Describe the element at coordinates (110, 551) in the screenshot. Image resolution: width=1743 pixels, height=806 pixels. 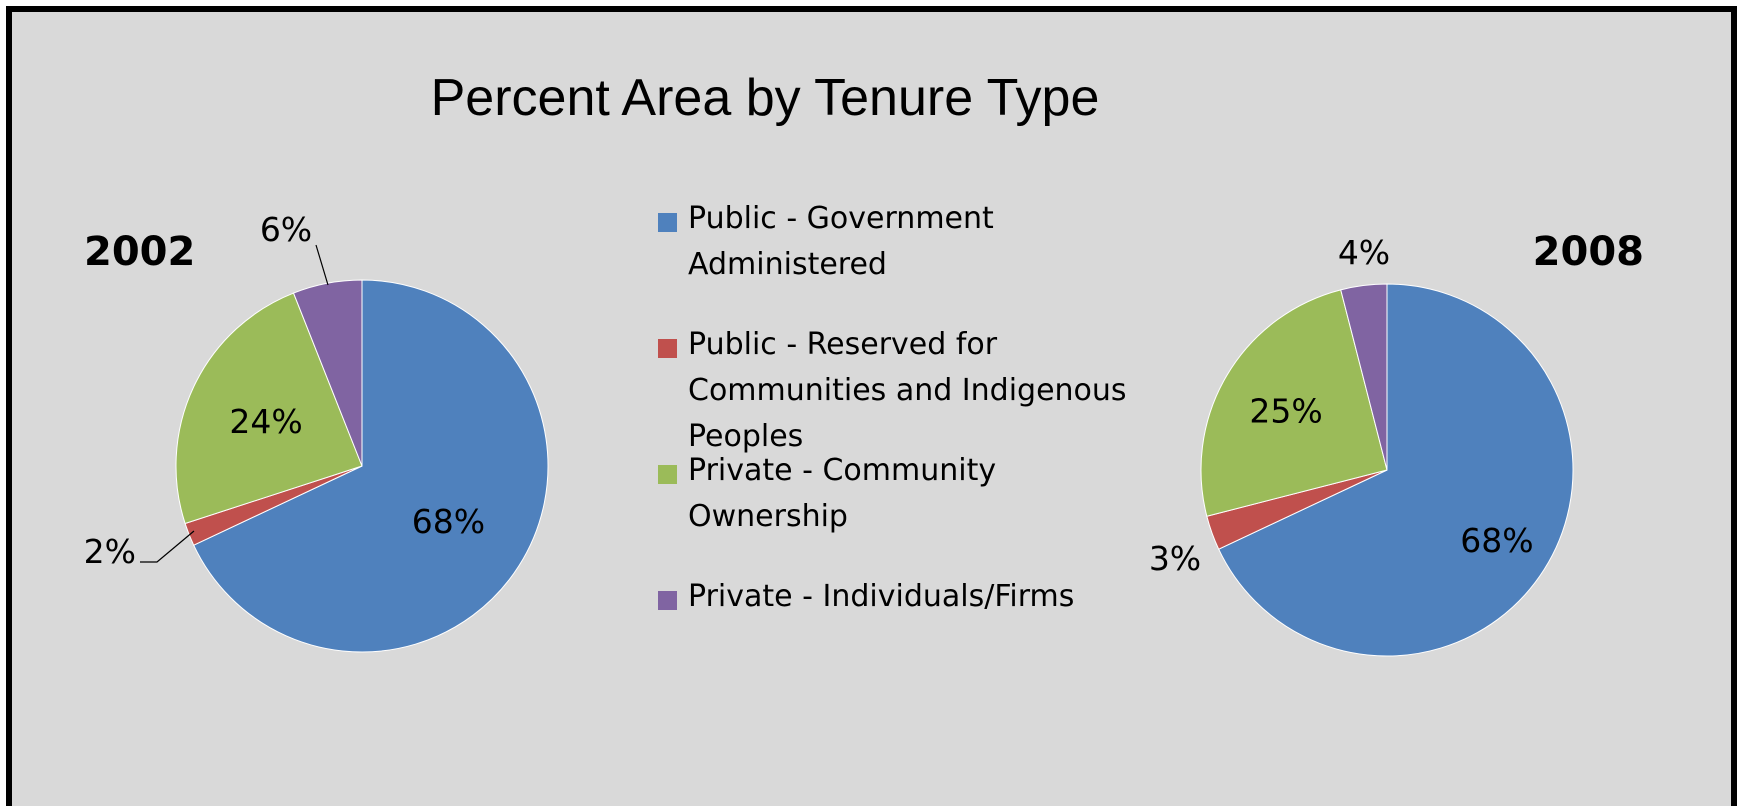
I see `pie-2002-data-label-public-reserved: 2%` at that location.